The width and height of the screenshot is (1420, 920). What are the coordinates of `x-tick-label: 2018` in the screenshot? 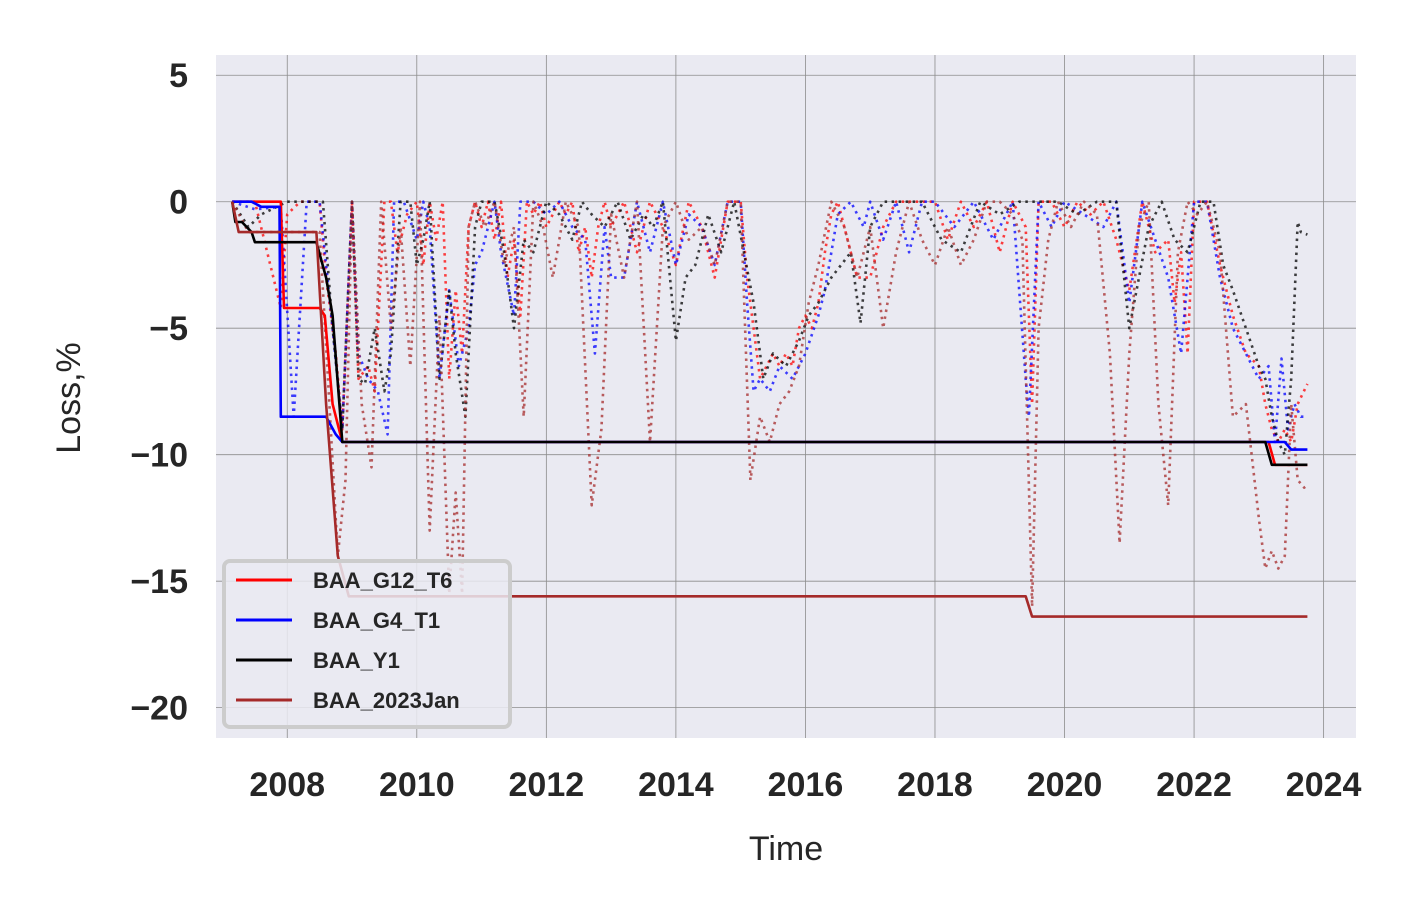 It's located at (935, 785).